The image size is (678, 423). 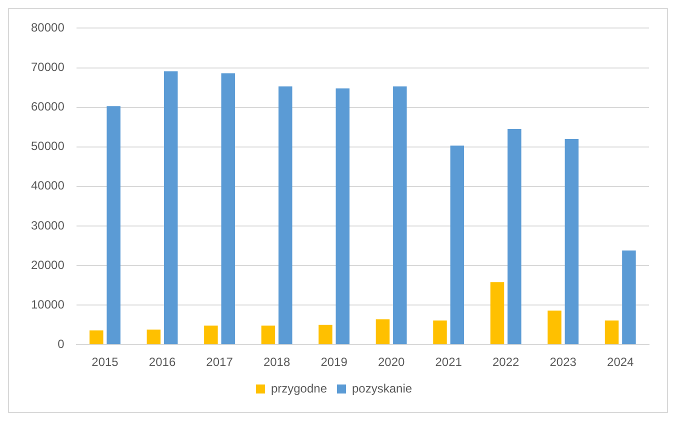 I want to click on x-tick-label: 2020, so click(x=391, y=362).